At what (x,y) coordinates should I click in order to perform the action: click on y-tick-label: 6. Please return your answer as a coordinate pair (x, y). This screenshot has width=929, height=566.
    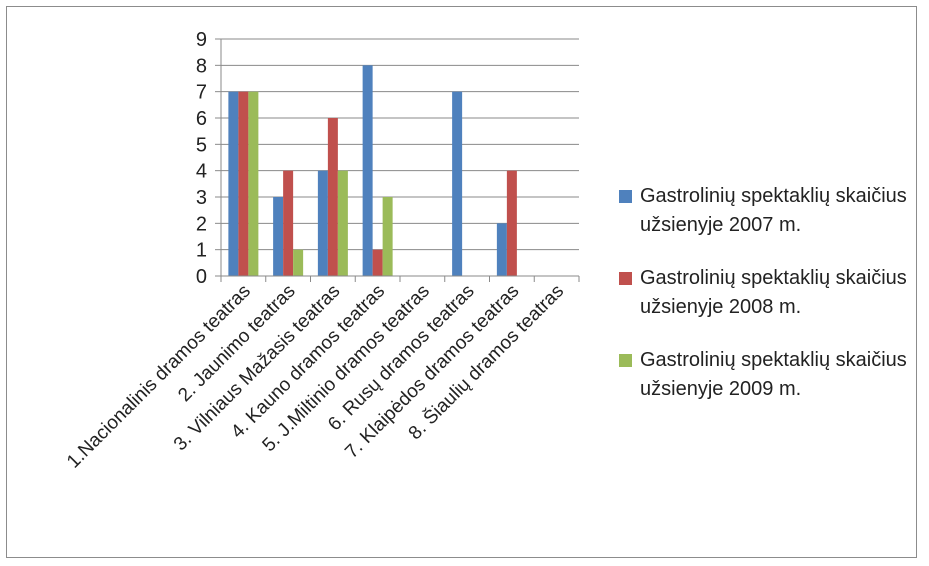
    Looking at the image, I should click on (201, 119).